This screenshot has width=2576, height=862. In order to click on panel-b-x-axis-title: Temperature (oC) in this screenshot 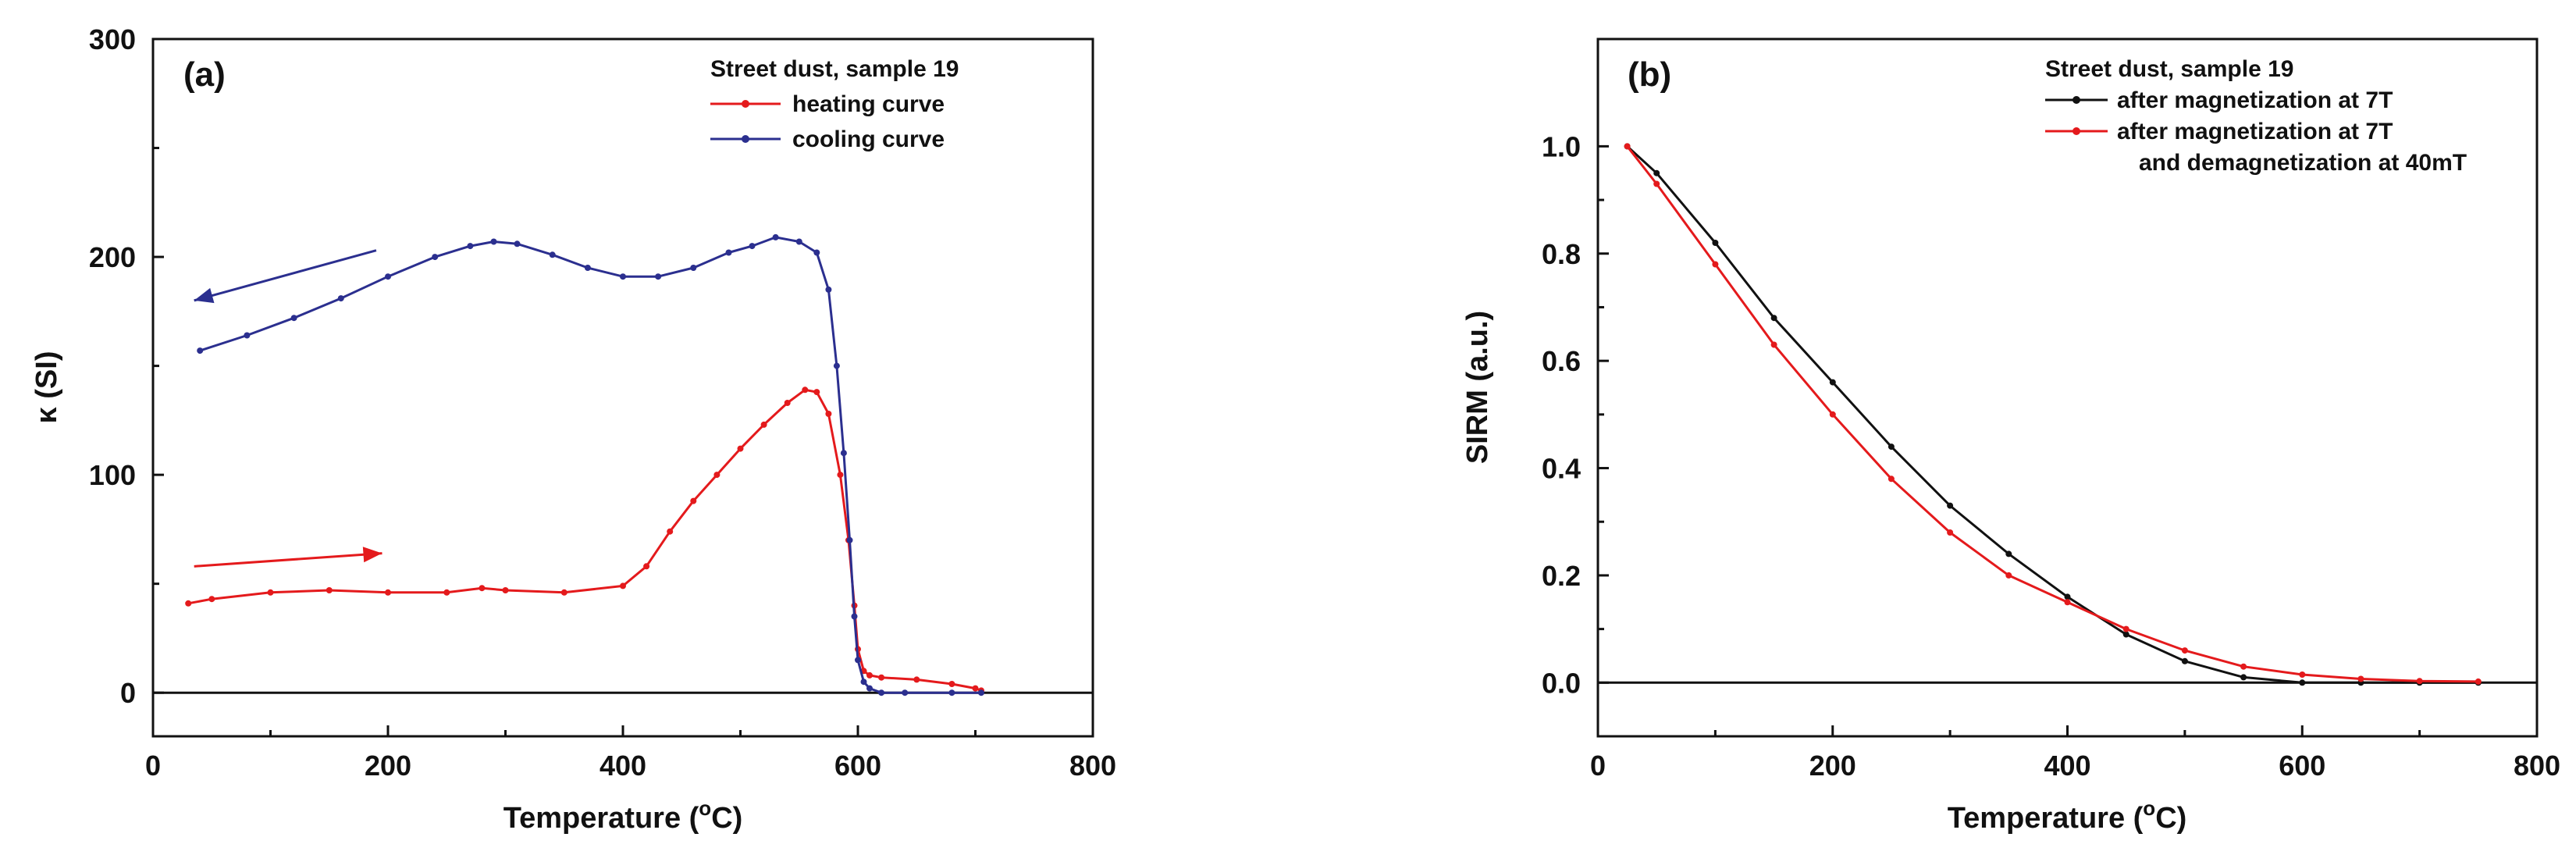, I will do `click(2067, 815)`.